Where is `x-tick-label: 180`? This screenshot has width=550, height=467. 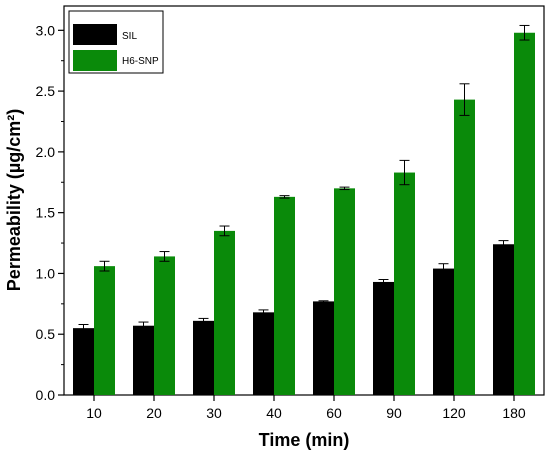 x-tick-label: 180 is located at coordinates (514, 413).